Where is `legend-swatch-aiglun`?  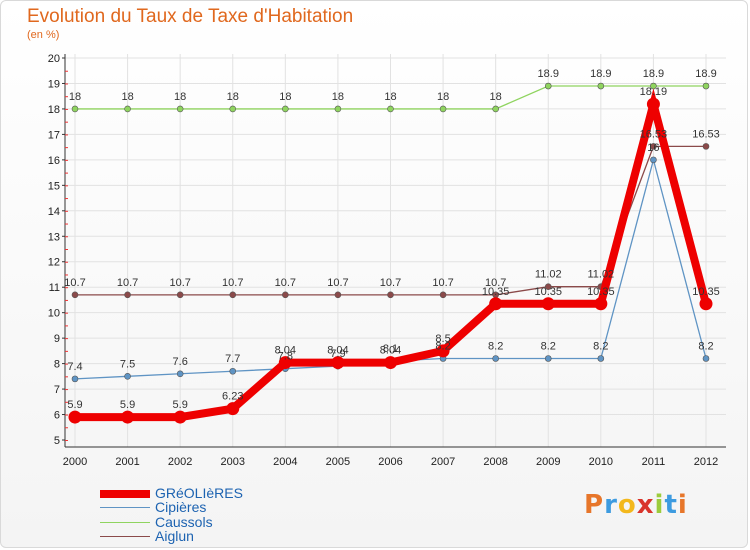
legend-swatch-aiglun is located at coordinates (125, 536).